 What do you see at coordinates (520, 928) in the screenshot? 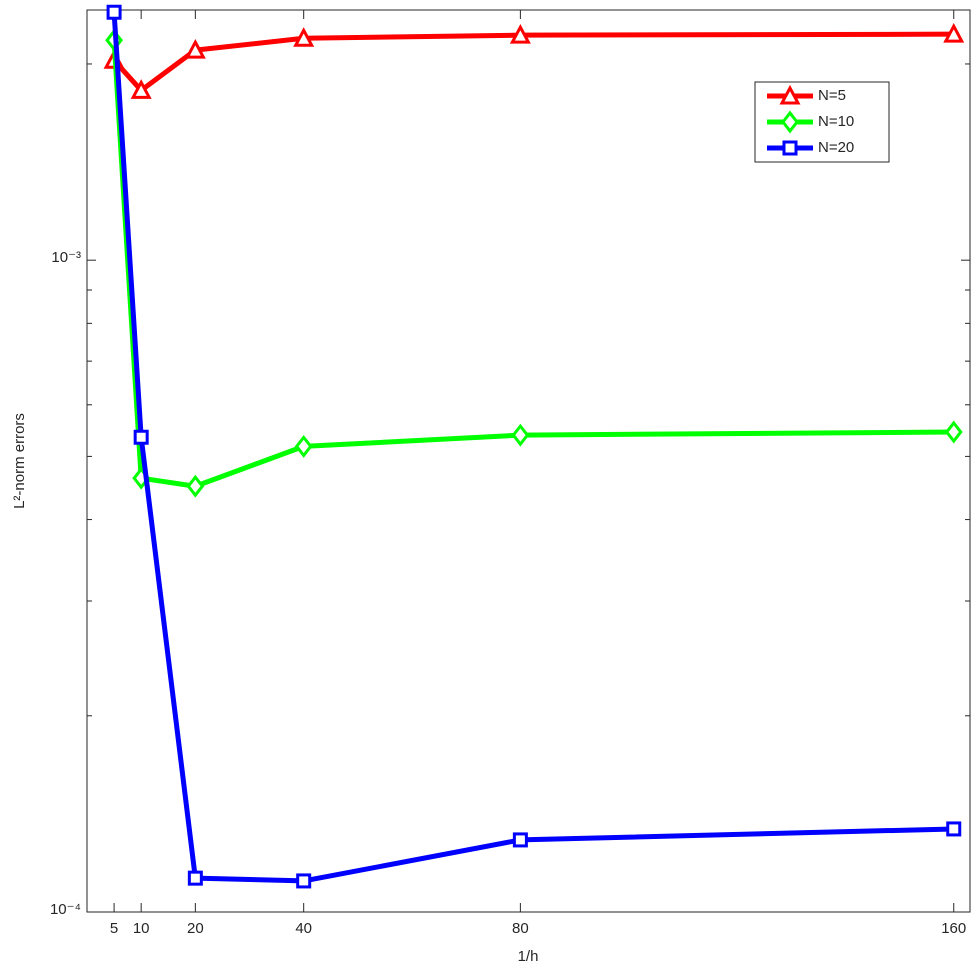
I see `x-tick-label: 80` at bounding box center [520, 928].